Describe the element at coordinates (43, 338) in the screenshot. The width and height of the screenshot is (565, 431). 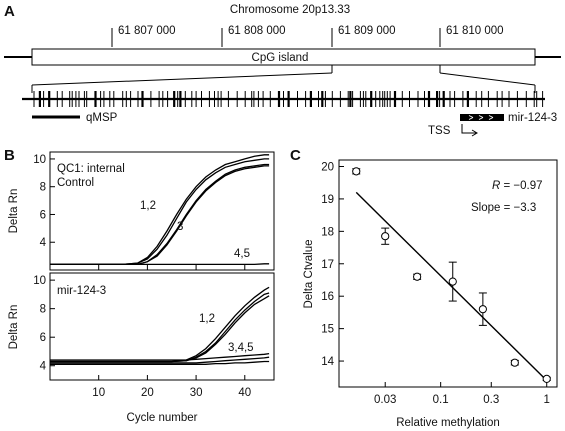
I see `b-bottom-ytick-label: 6` at that location.